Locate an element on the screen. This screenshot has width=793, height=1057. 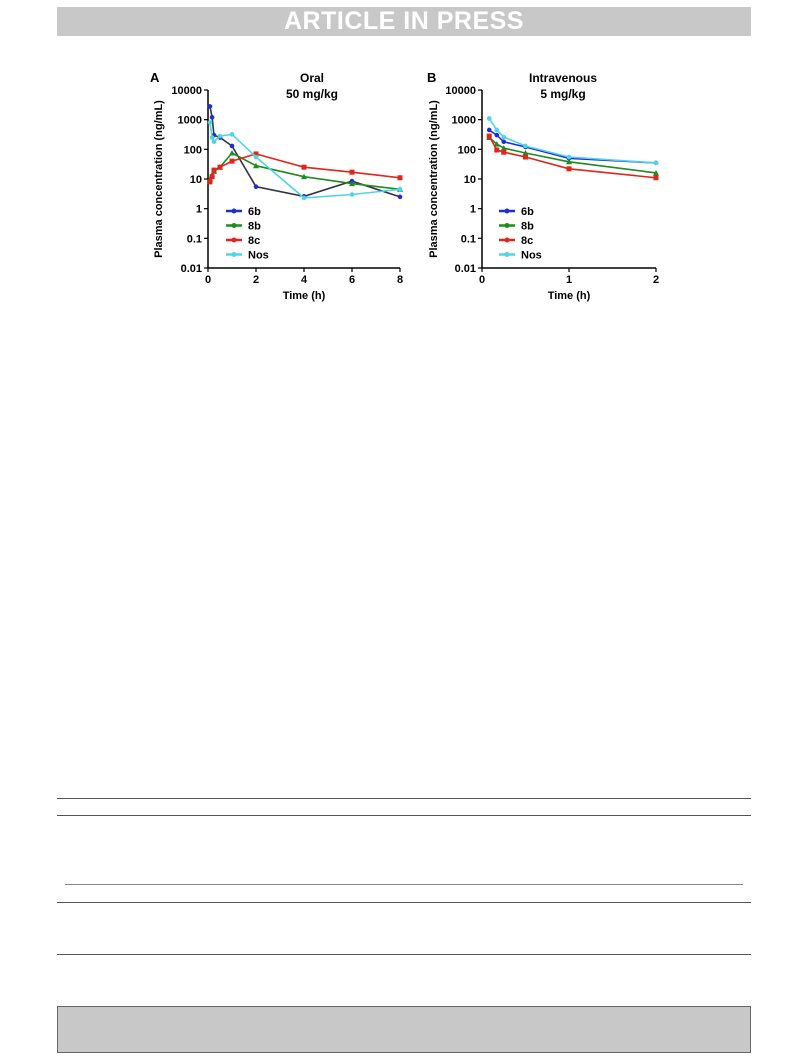
x-tick-label: 4 is located at coordinates (304, 280).